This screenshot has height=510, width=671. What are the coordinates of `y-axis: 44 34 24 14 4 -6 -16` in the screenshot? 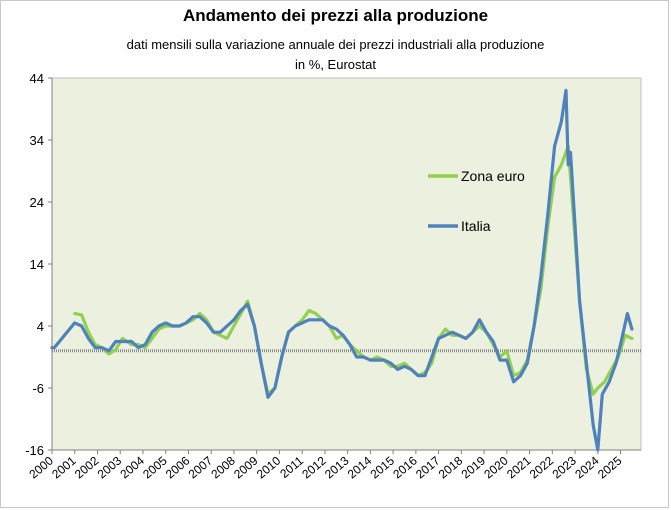 It's located at (39, 264).